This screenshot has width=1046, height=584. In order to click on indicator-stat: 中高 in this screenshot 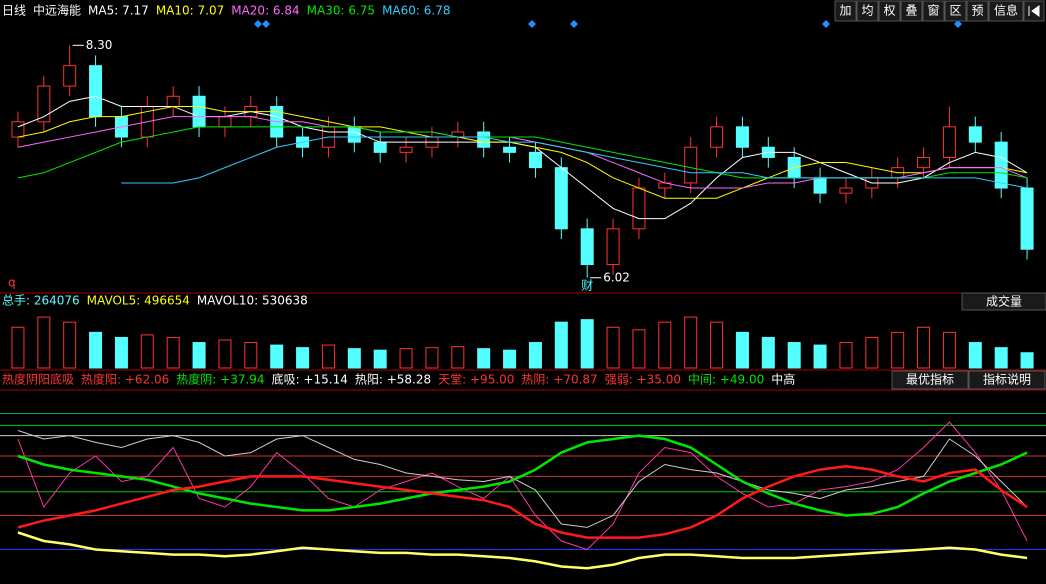, I will do `click(783, 379)`.